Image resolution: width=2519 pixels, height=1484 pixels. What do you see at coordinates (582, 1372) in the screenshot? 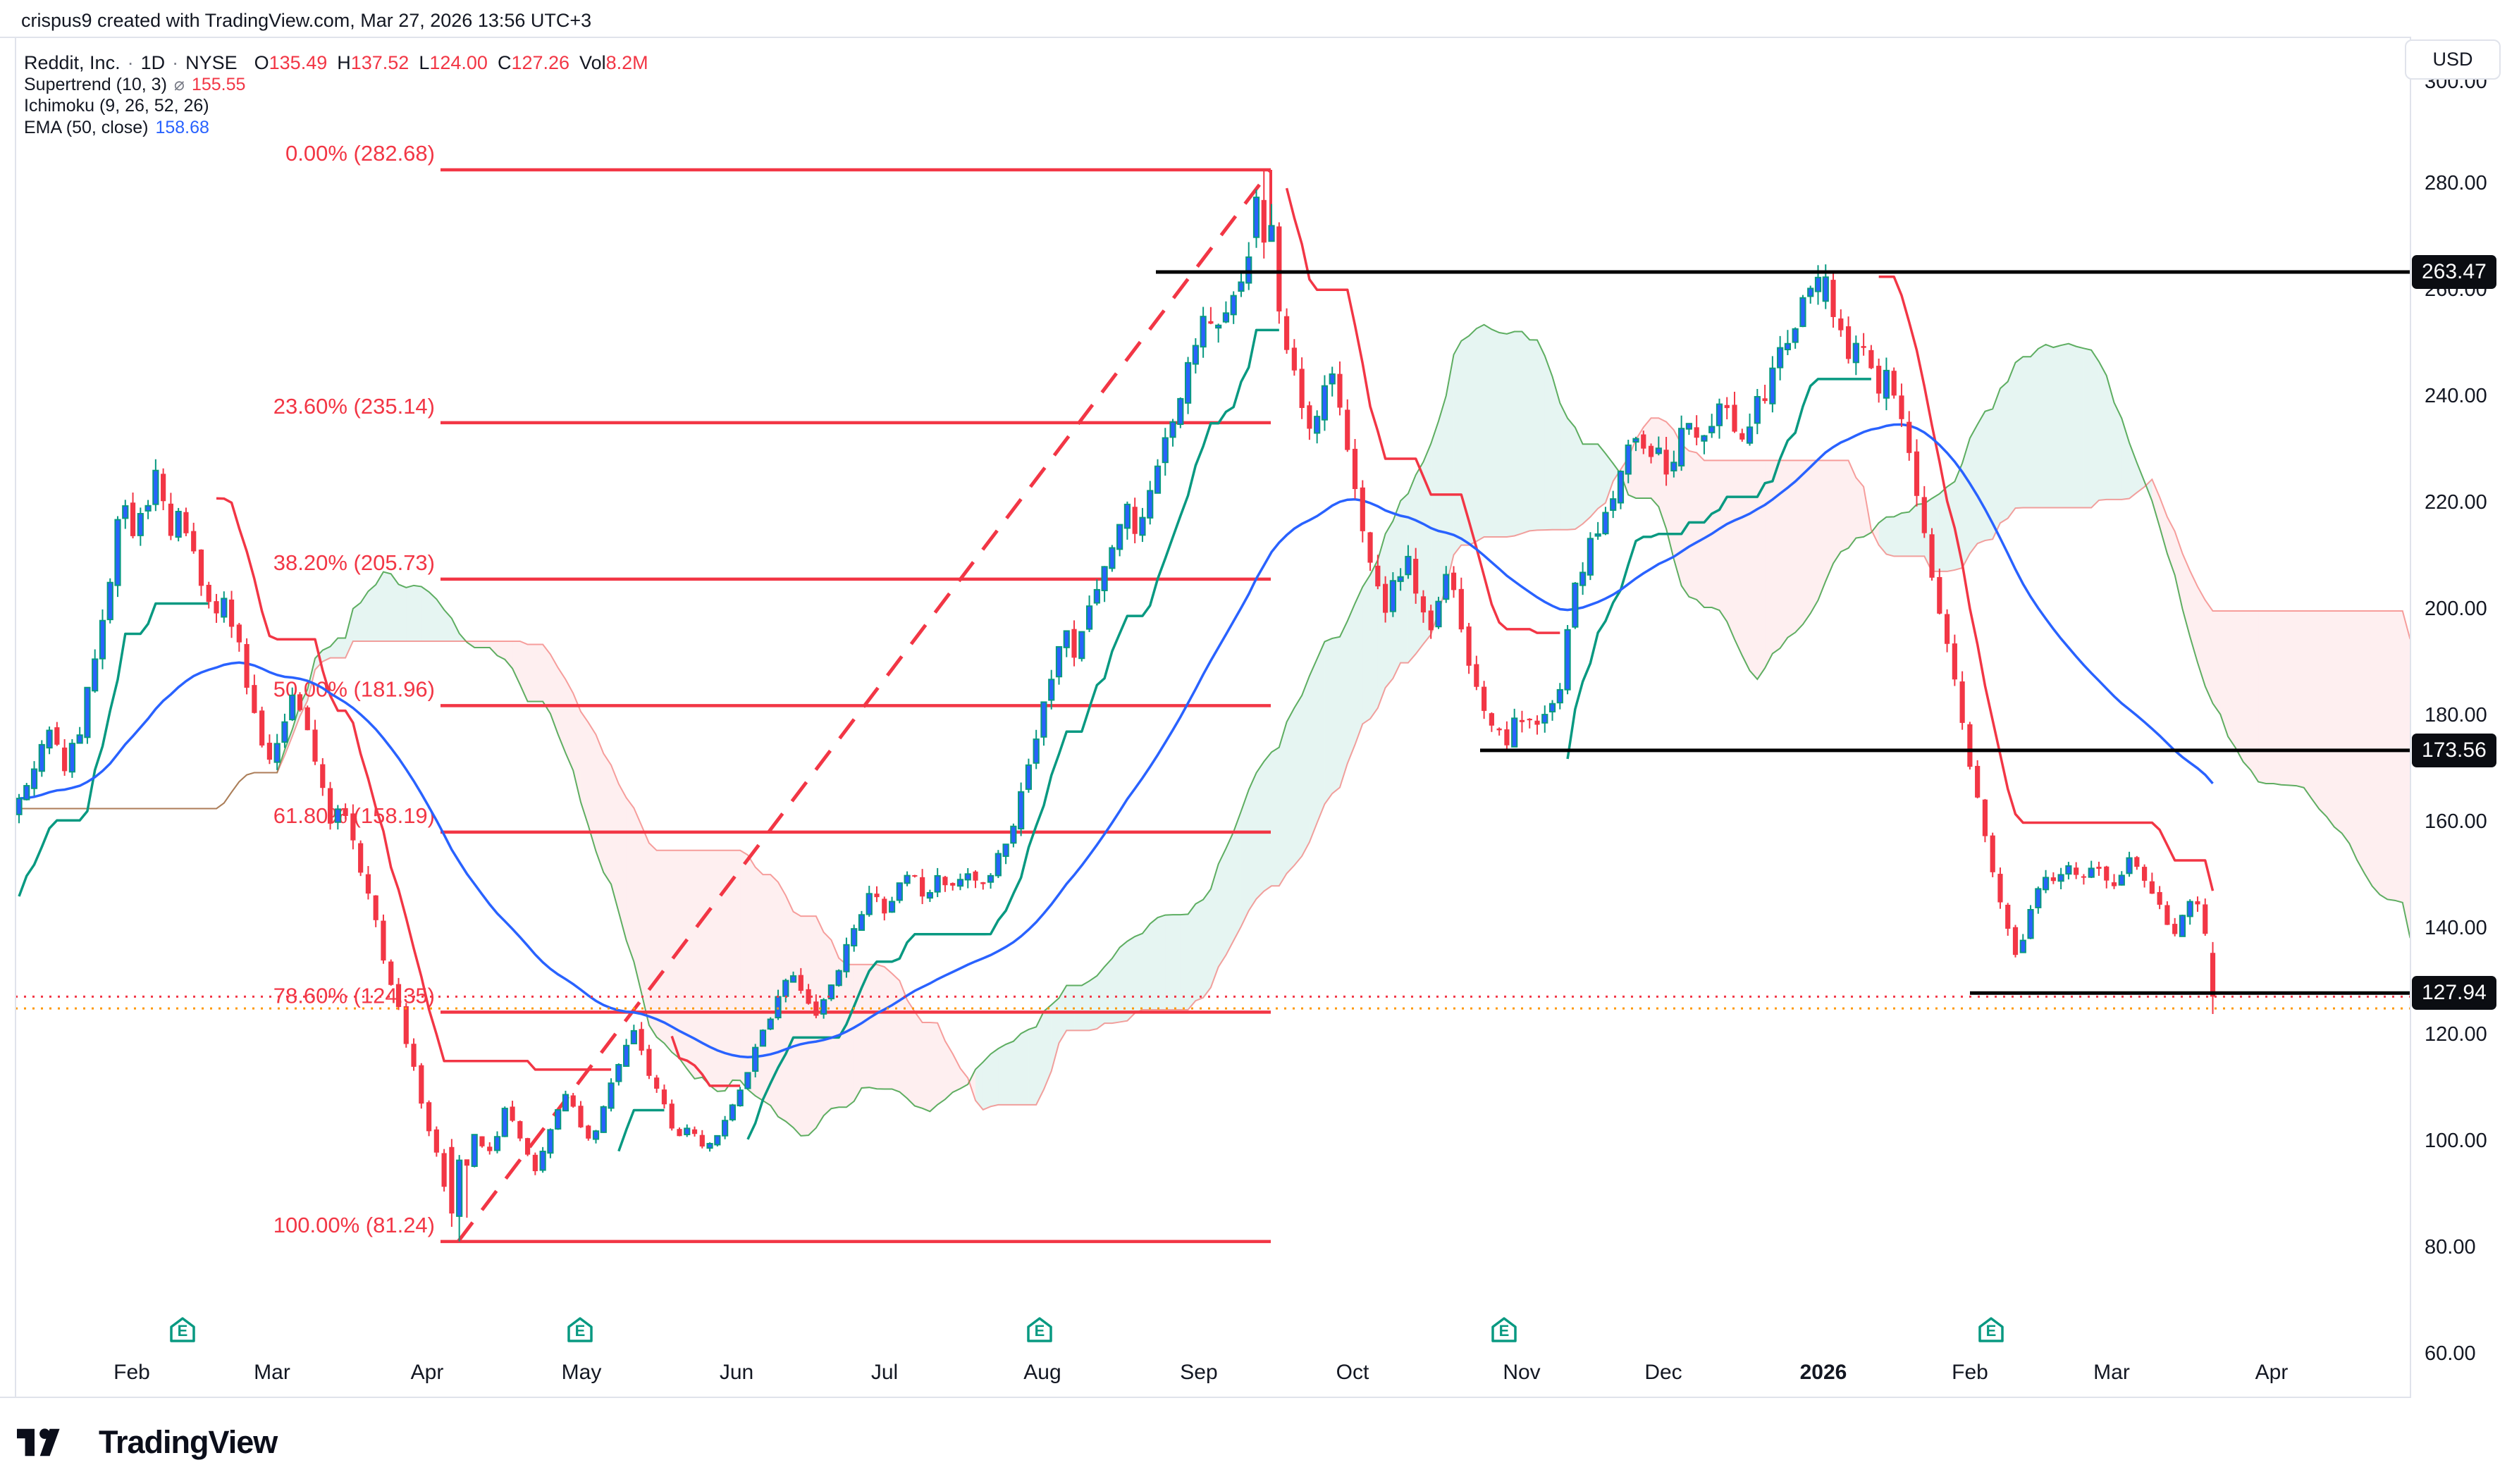
I see `time-axis-label: May` at bounding box center [582, 1372].